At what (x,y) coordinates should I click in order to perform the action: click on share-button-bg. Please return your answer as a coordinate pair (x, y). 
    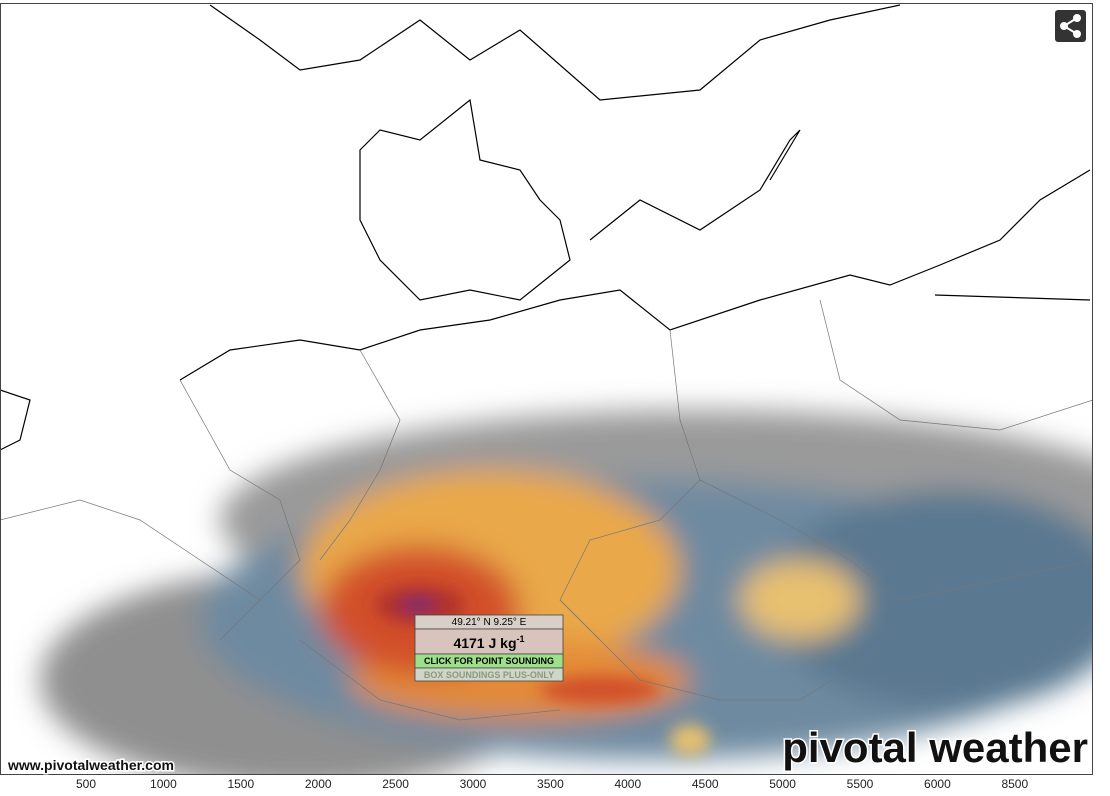
    Looking at the image, I should click on (1070, 26).